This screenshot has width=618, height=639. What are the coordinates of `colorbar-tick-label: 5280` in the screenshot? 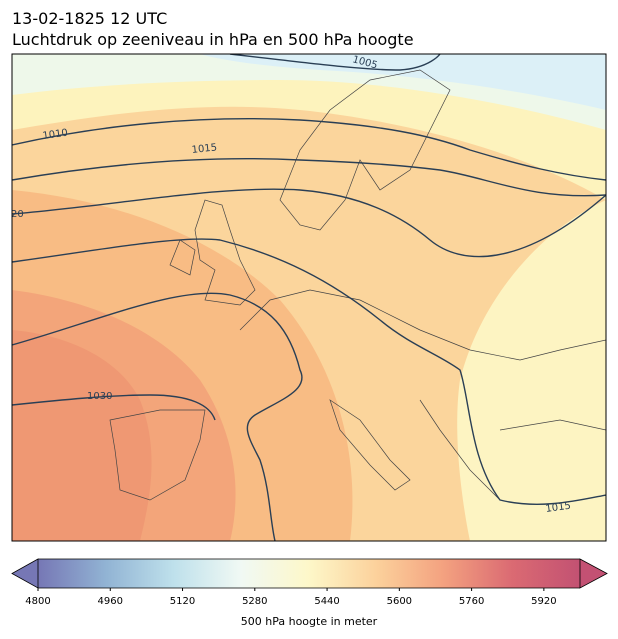 It's located at (254, 601).